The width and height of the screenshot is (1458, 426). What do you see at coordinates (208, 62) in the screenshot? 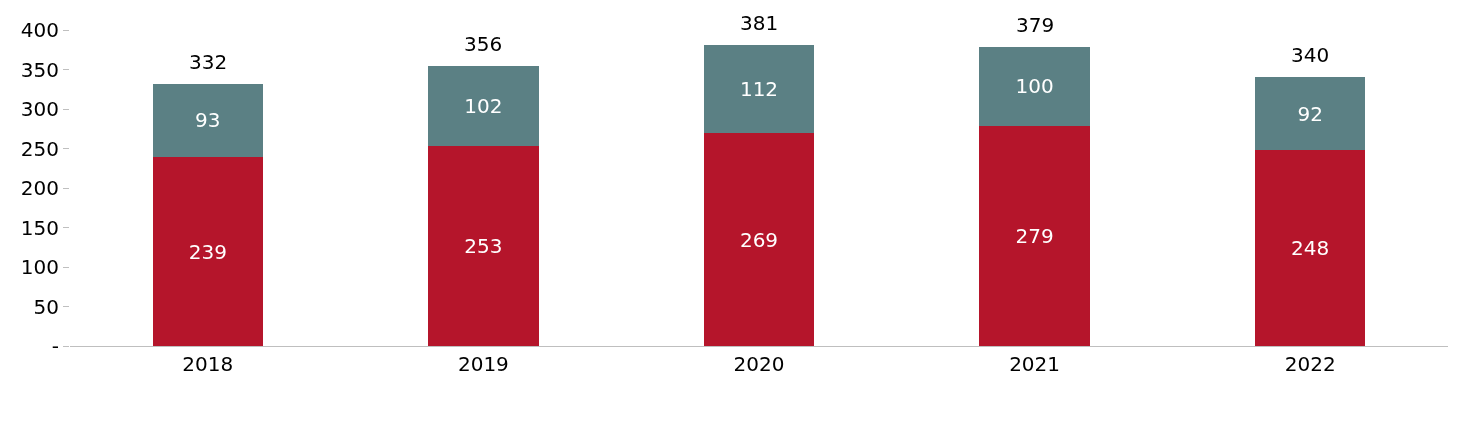
I see `total-label: 332` at bounding box center [208, 62].